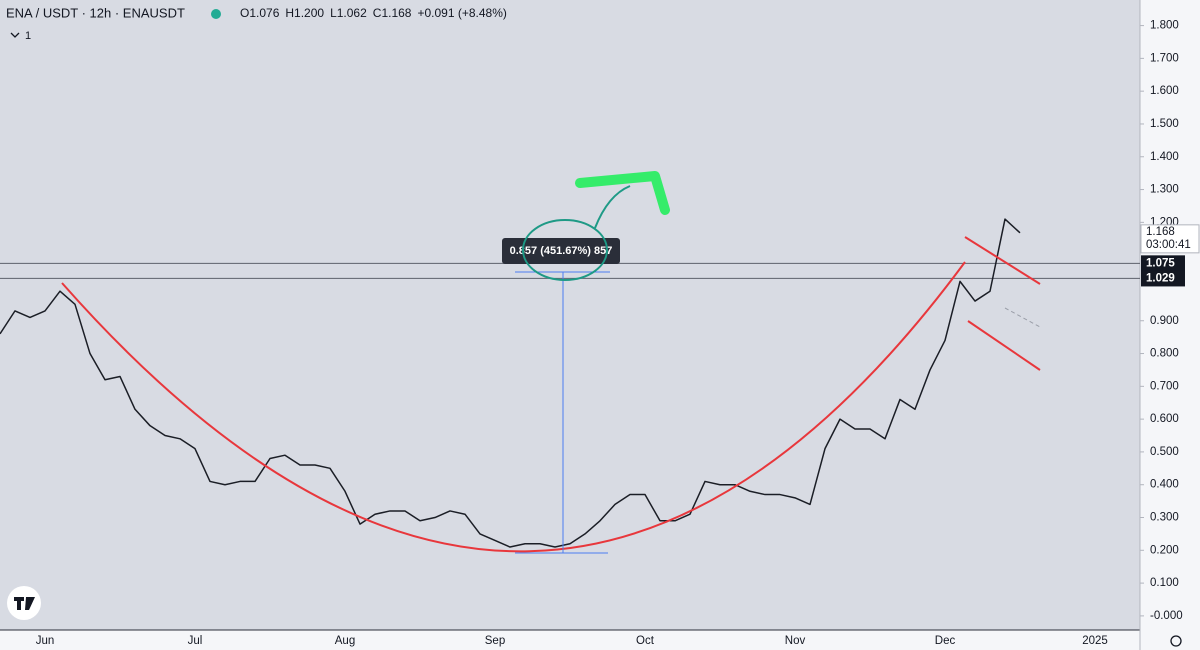 Image resolution: width=1200 pixels, height=650 pixels. I want to click on y-tick-label: 1.700, so click(1164, 58).